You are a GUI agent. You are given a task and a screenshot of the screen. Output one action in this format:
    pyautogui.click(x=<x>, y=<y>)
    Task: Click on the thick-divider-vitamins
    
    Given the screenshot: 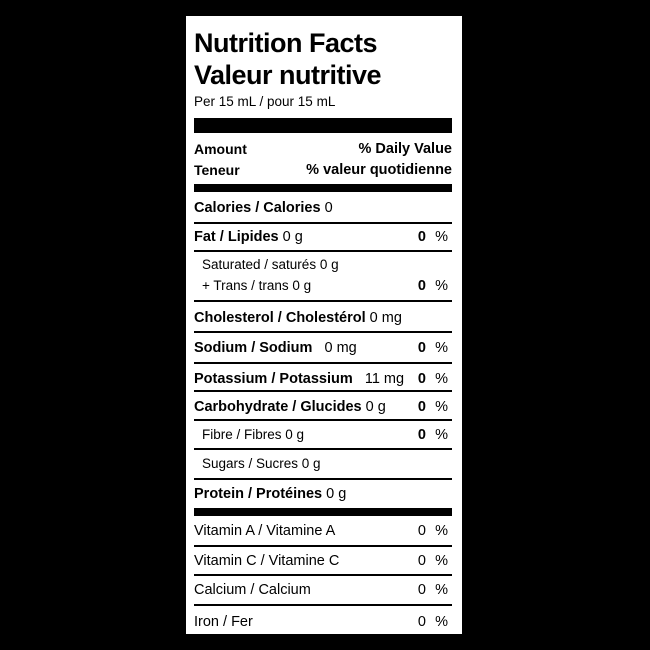 What is the action you would take?
    pyautogui.click(x=323, y=512)
    